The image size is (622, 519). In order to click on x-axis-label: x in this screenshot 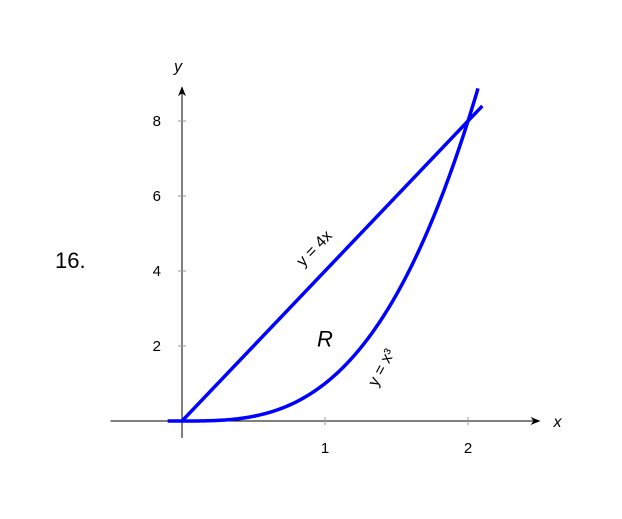, I will do `click(558, 422)`.